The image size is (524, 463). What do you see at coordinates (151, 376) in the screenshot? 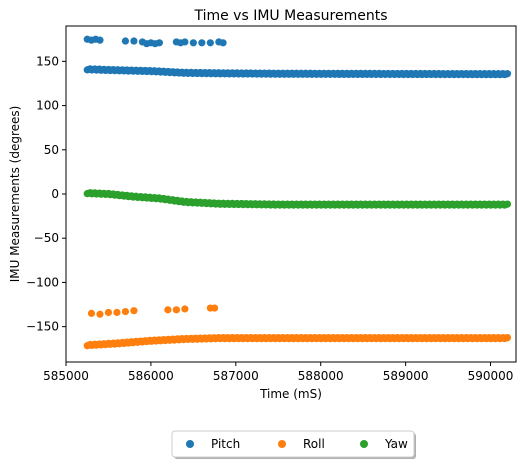
I see `x-tick-label: 586000` at bounding box center [151, 376].